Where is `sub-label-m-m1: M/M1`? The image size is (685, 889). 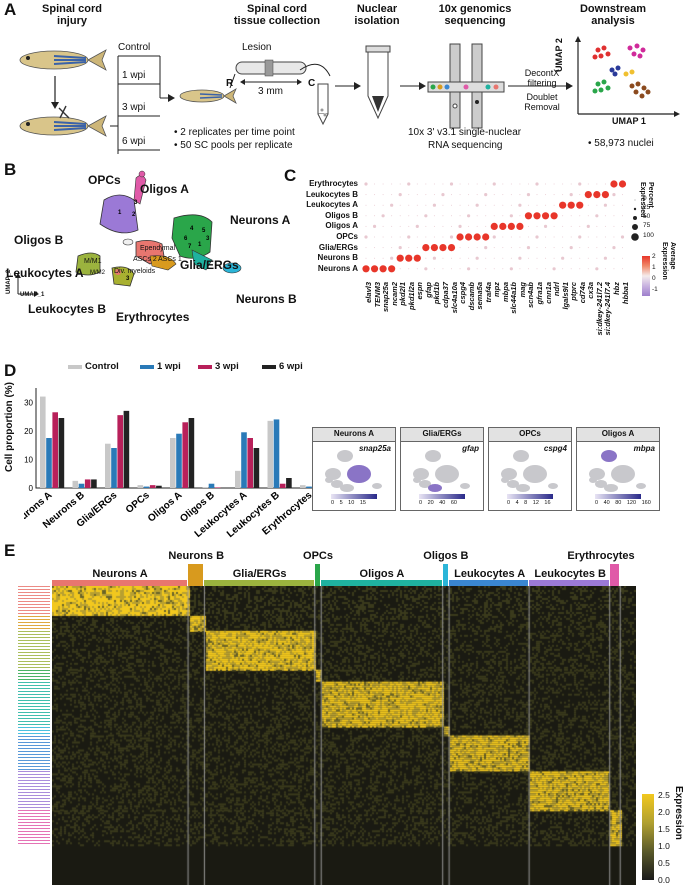 sub-label-m-m1: M/M1 is located at coordinates (93, 261).